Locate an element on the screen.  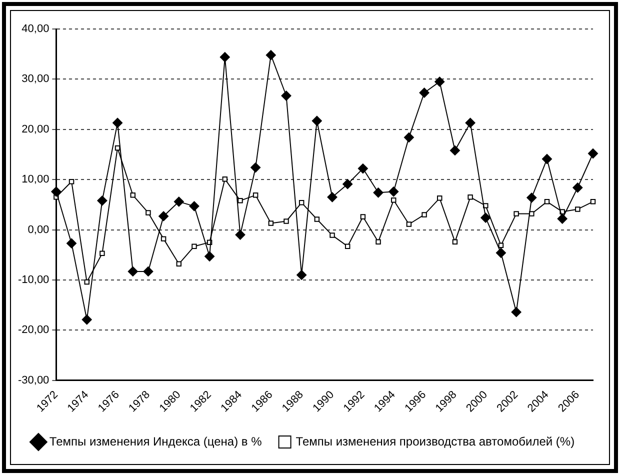
y-tick-label: 40,00 is located at coordinates (36, 29).